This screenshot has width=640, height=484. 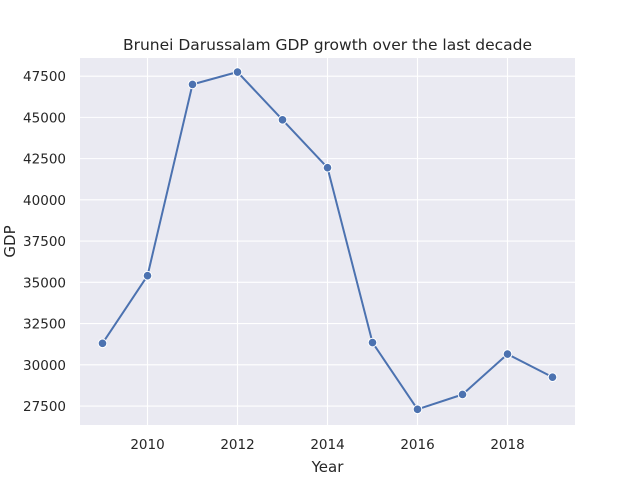 I want to click on y-tick-label: 45000, so click(x=44, y=118).